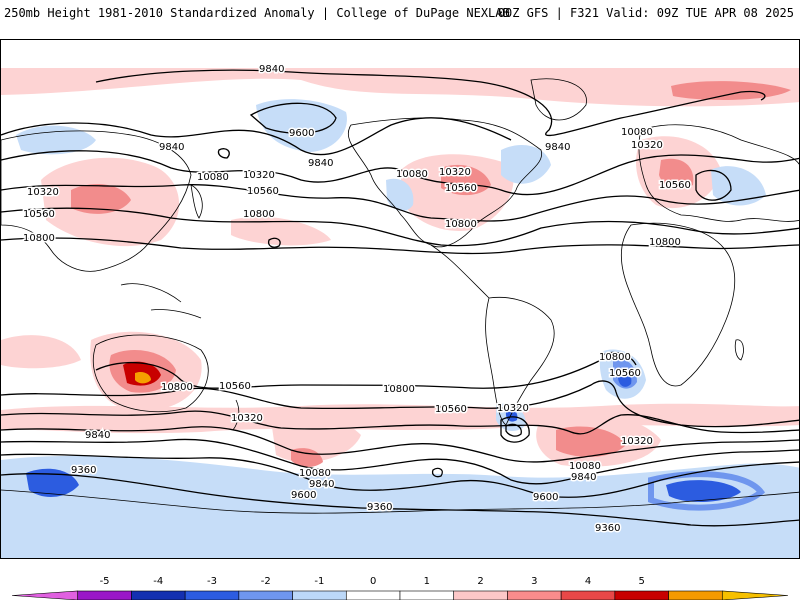 This screenshot has height=600, width=800. Describe the element at coordinates (319, 581) in the screenshot. I see `colorbar-tick-label: -1` at that location.